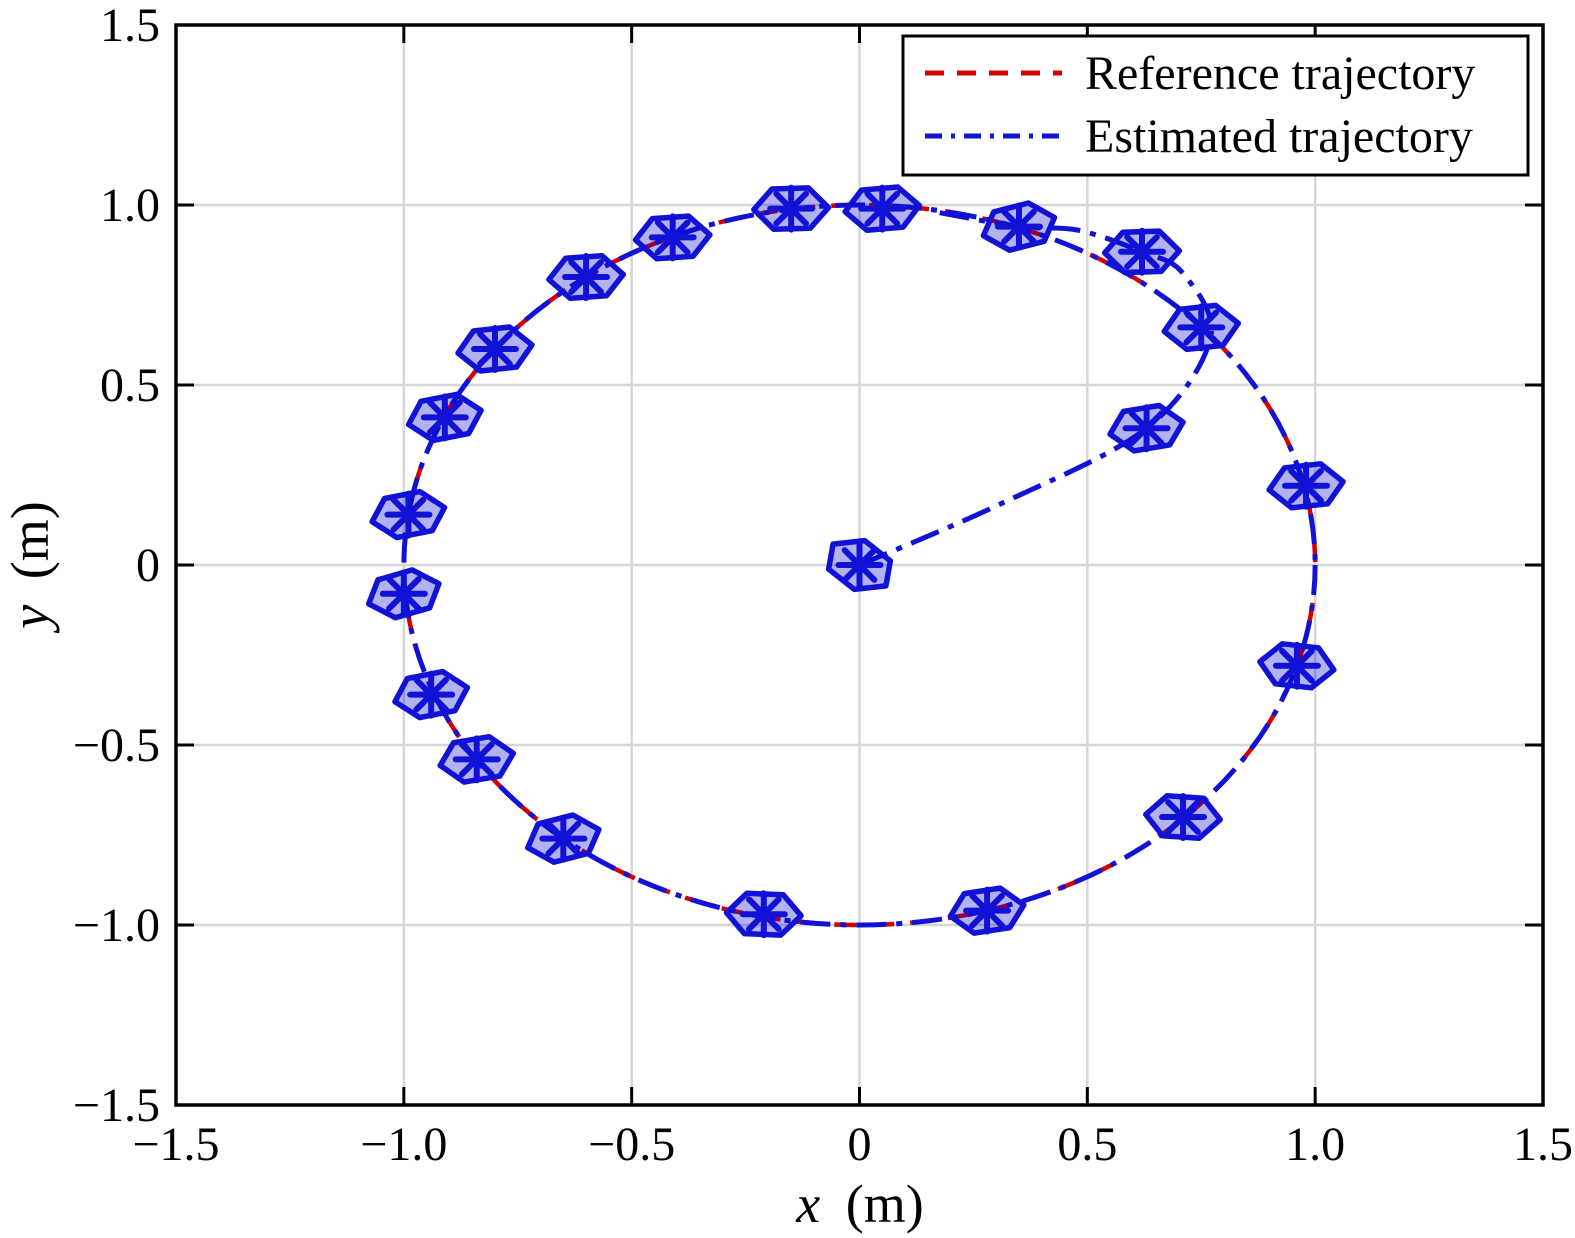 Image resolution: width=1575 pixels, height=1238 pixels. What do you see at coordinates (1315, 1144) in the screenshot?
I see `x-tick-label: 1.0` at bounding box center [1315, 1144].